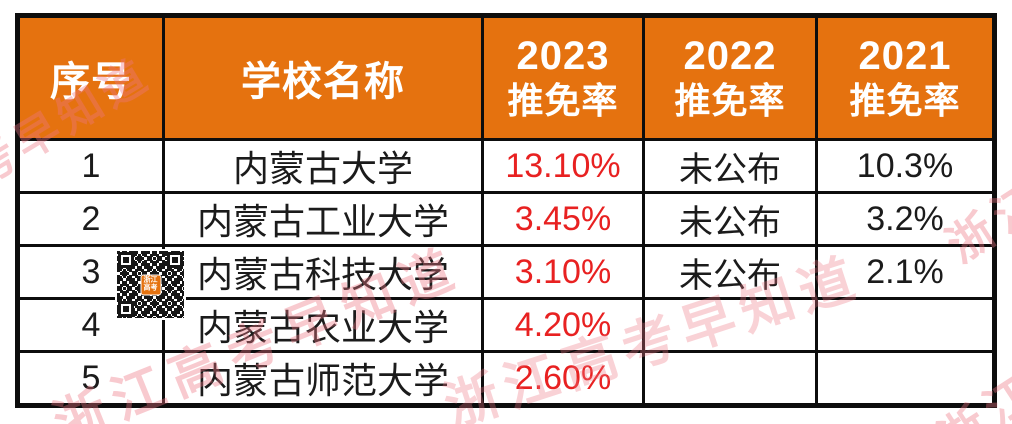 Image resolution: width=1012 pixels, height=424 pixels. What do you see at coordinates (730, 56) in the screenshot?
I see `header-2022-year: 2022` at bounding box center [730, 56].